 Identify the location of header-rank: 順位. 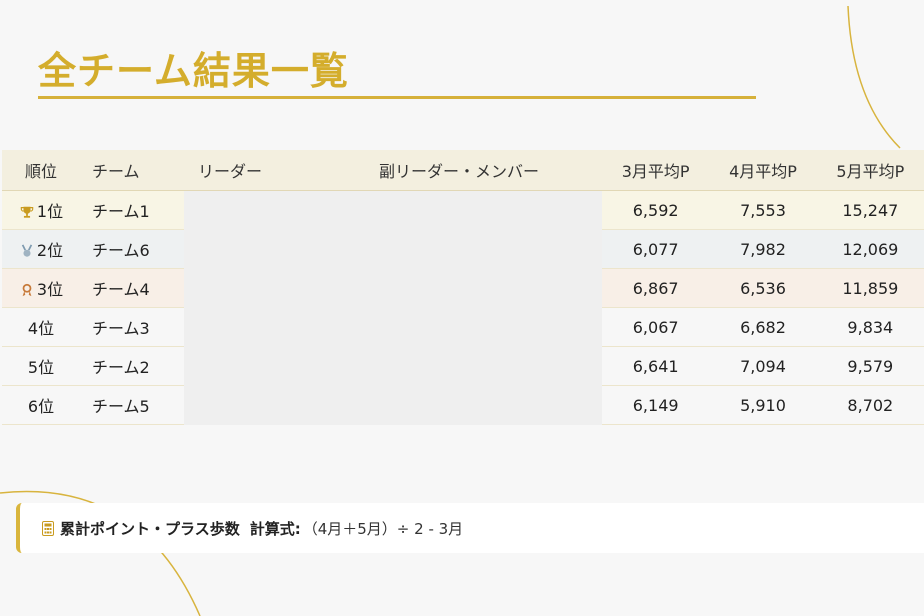
(41, 170).